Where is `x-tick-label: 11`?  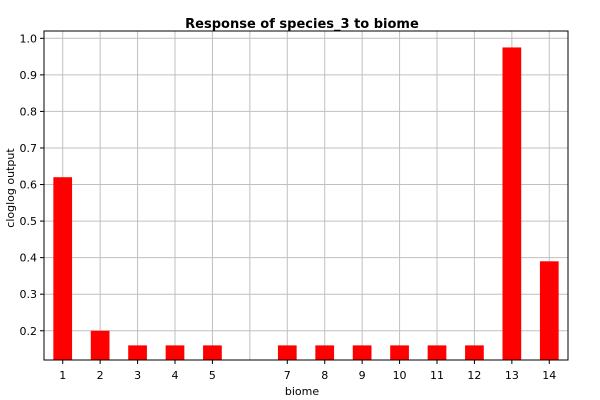
x-tick-label: 11 is located at coordinates (437, 375).